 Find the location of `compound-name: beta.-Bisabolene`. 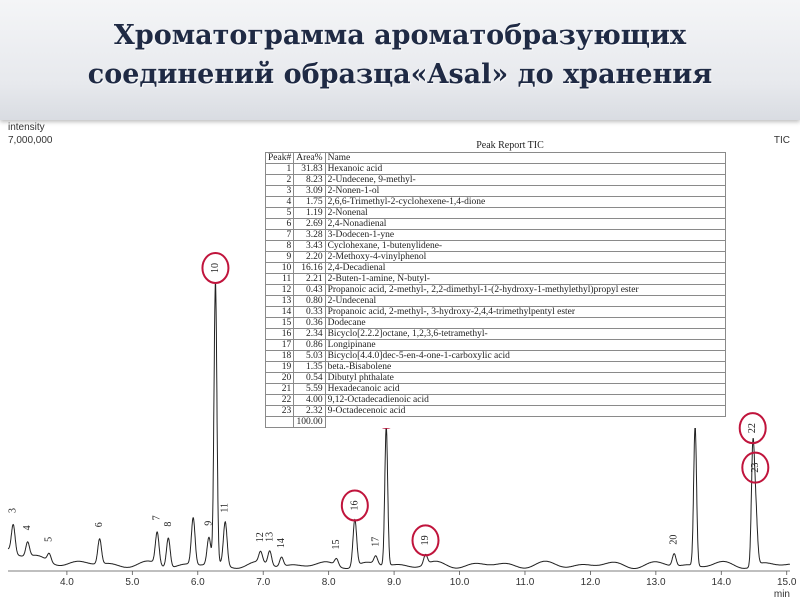

compound-name: beta.-Bisabolene is located at coordinates (525, 367).